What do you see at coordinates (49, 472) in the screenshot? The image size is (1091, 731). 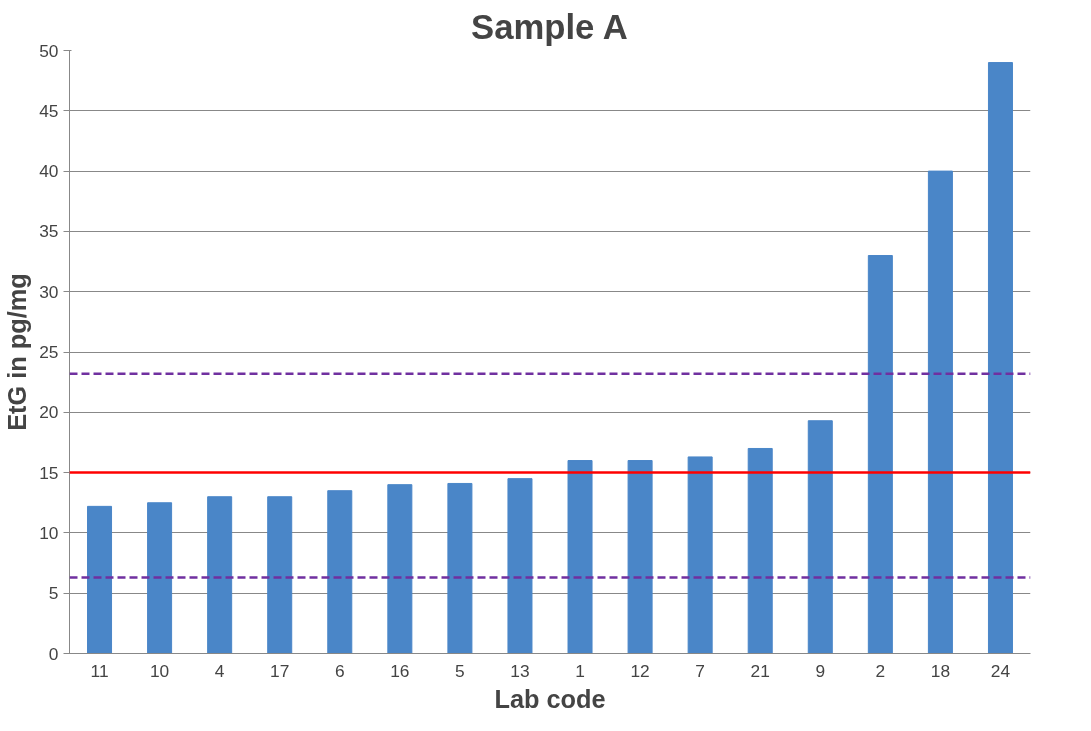 I see `y-tick-label: 15` at bounding box center [49, 472].